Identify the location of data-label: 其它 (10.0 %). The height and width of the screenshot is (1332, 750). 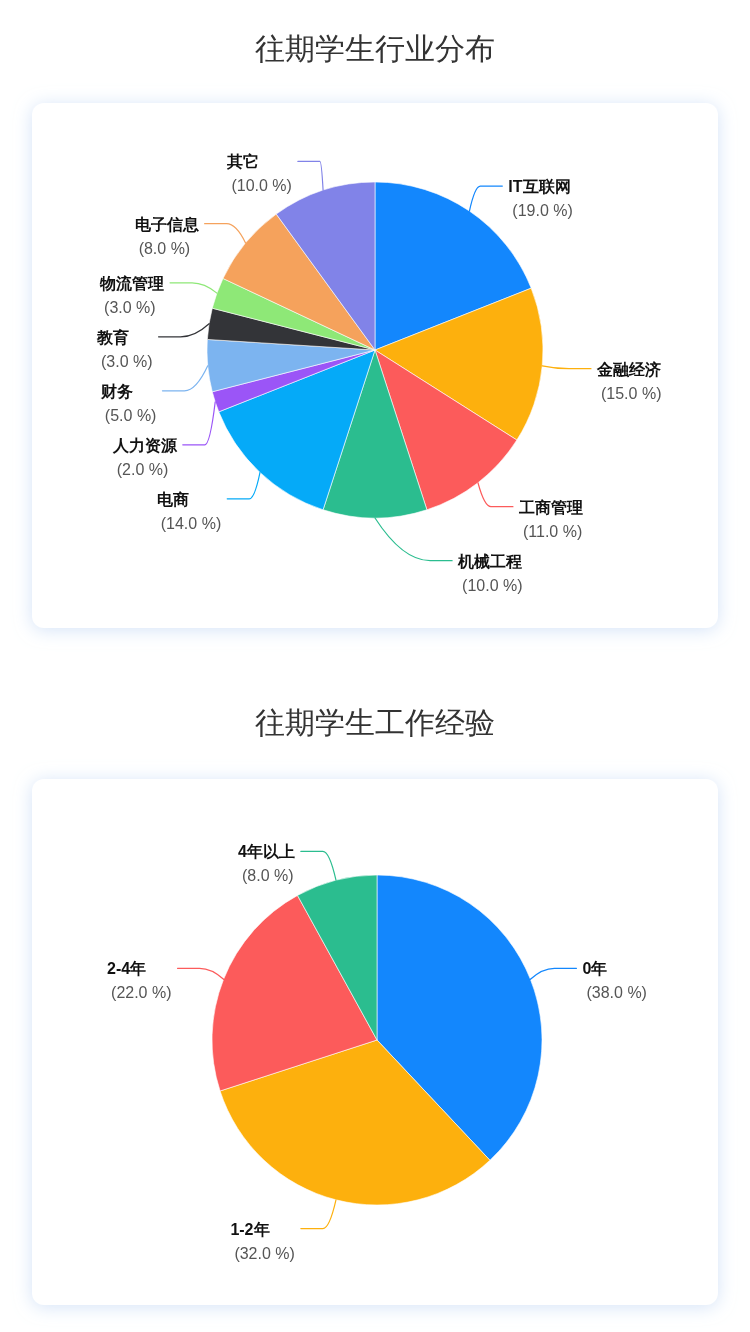
(259, 174).